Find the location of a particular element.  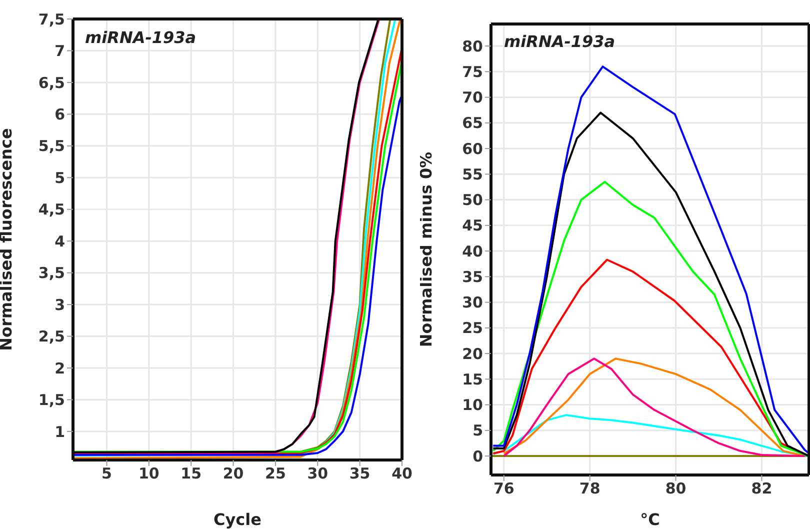

x-tick-label: 5 is located at coordinates (107, 473).